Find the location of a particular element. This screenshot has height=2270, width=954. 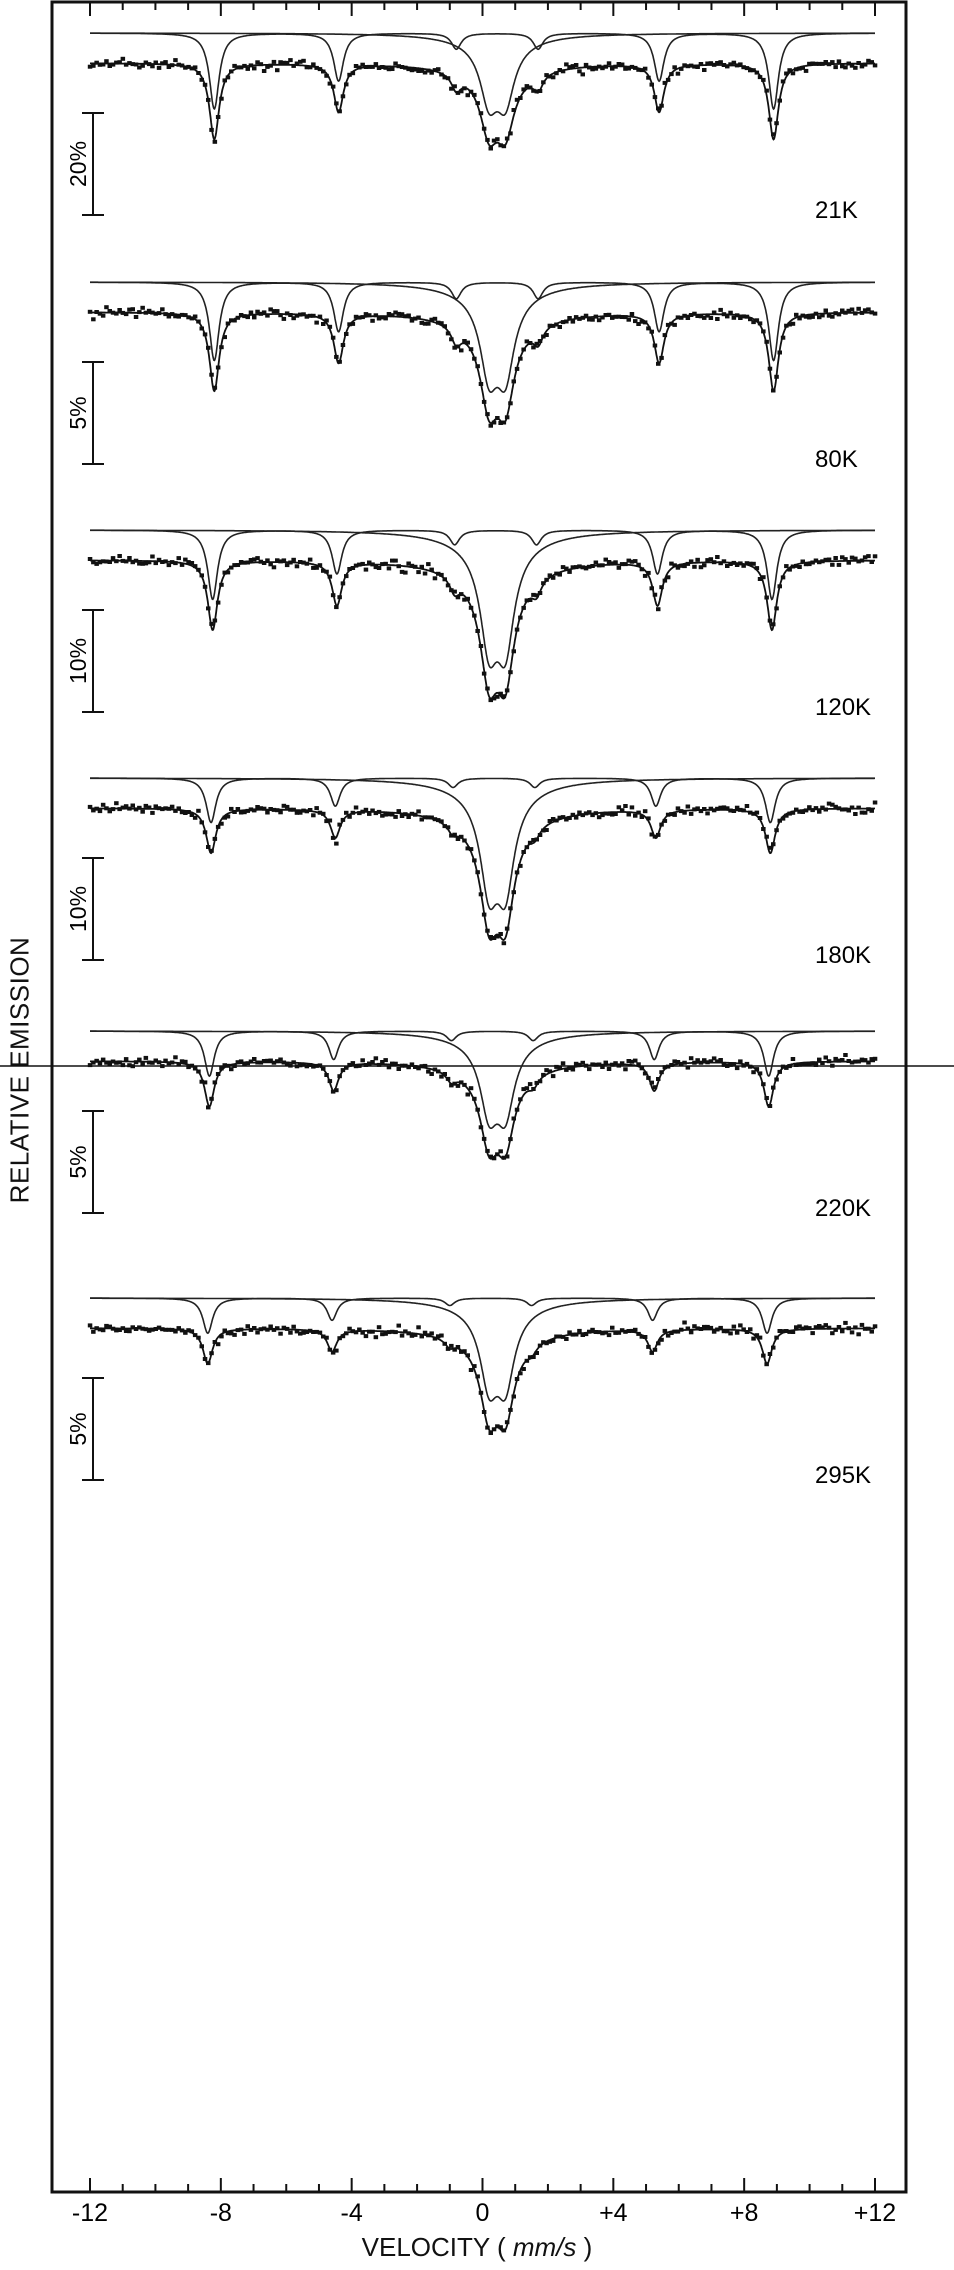

spectrum-220K: 5%220K is located at coordinates (471, 1126).